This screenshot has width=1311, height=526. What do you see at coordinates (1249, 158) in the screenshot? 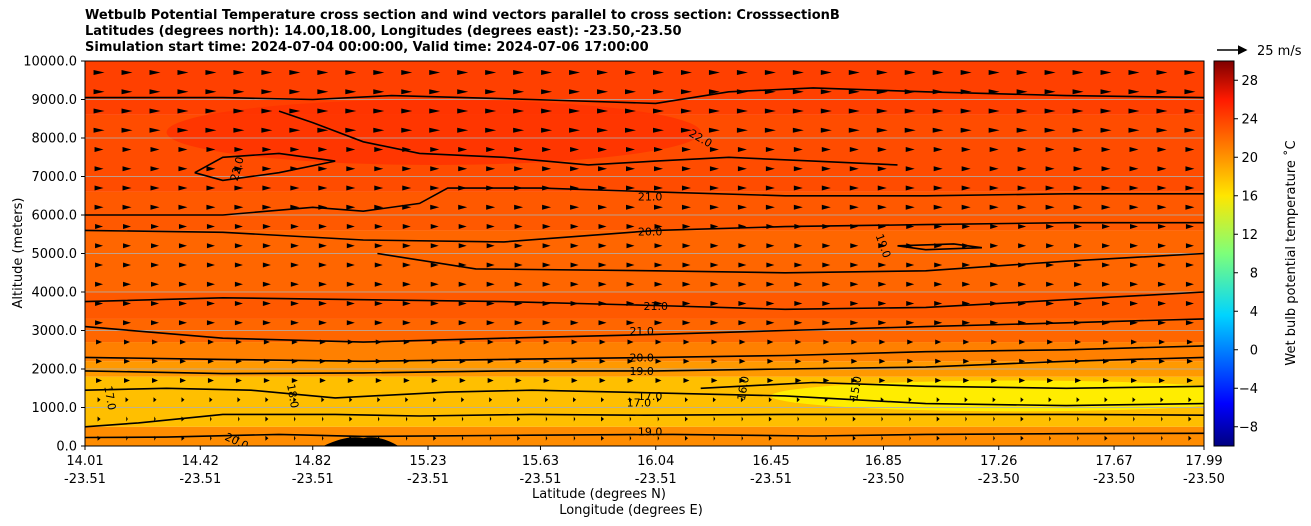
I see `colorbar-tick-label: 20` at bounding box center [1249, 158].